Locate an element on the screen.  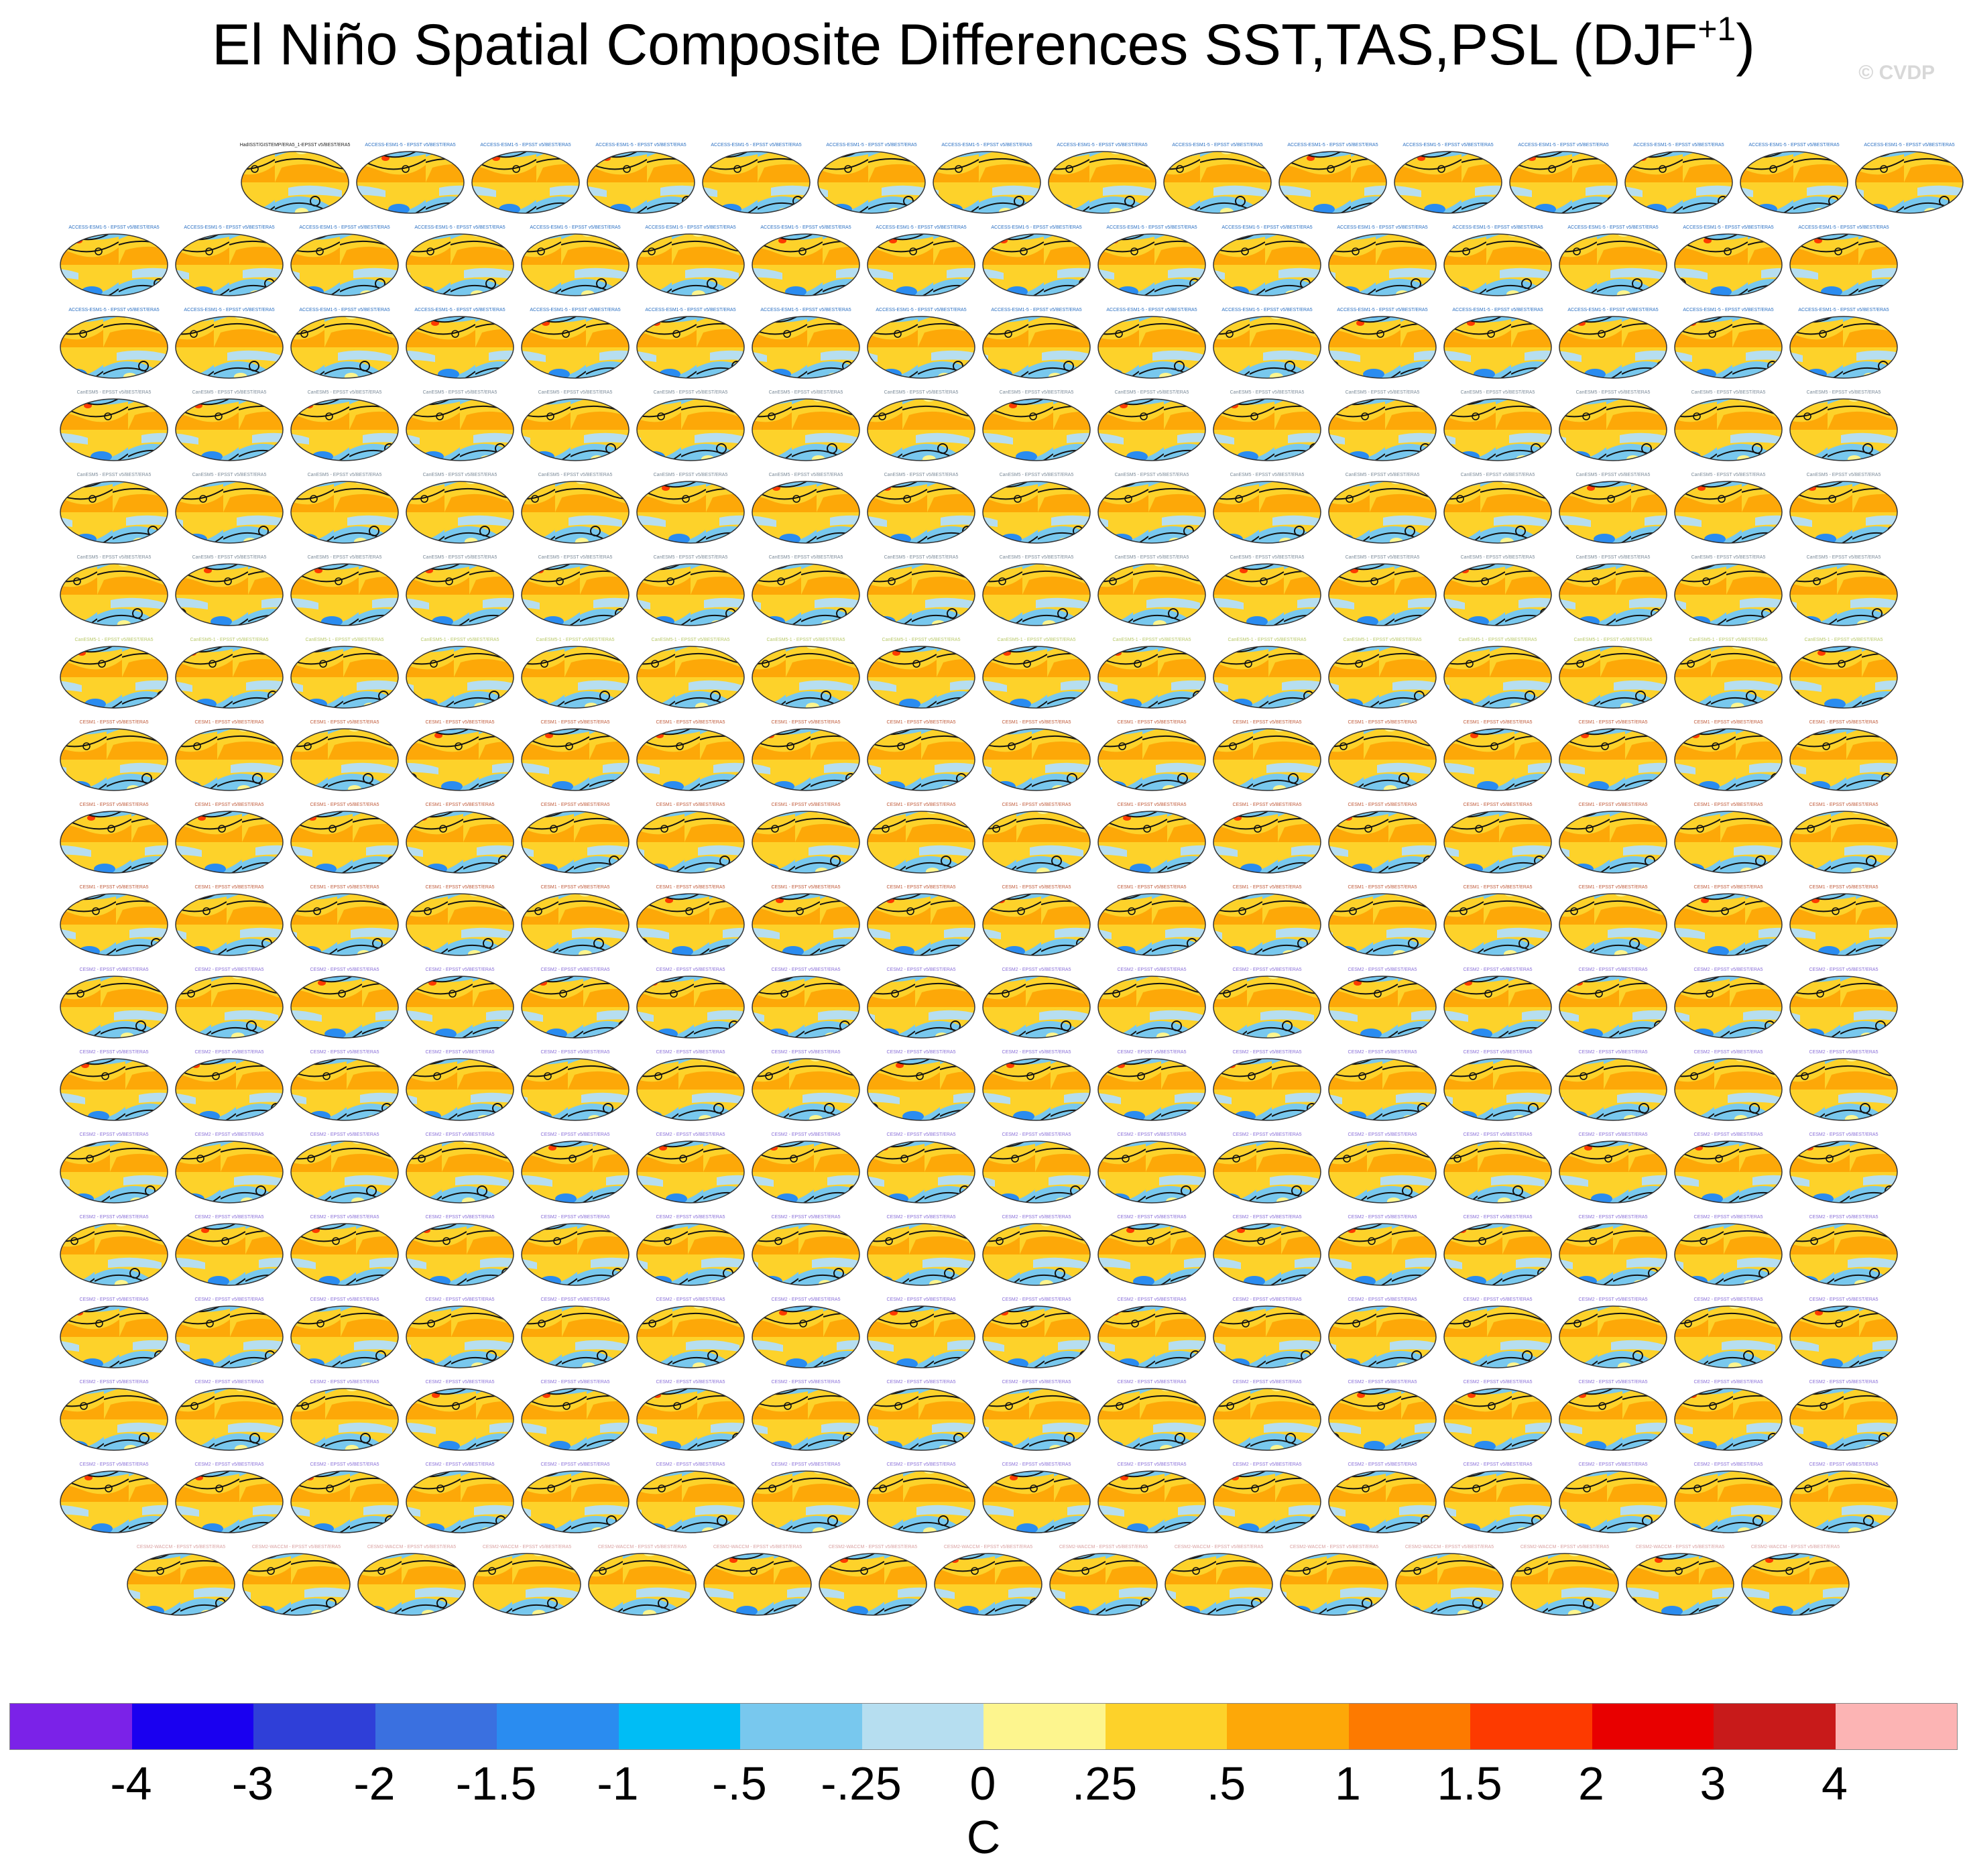
map-panel: CESM2-WACCM - EPSST v5/BEST/ERA5 is located at coordinates (411, 1580).